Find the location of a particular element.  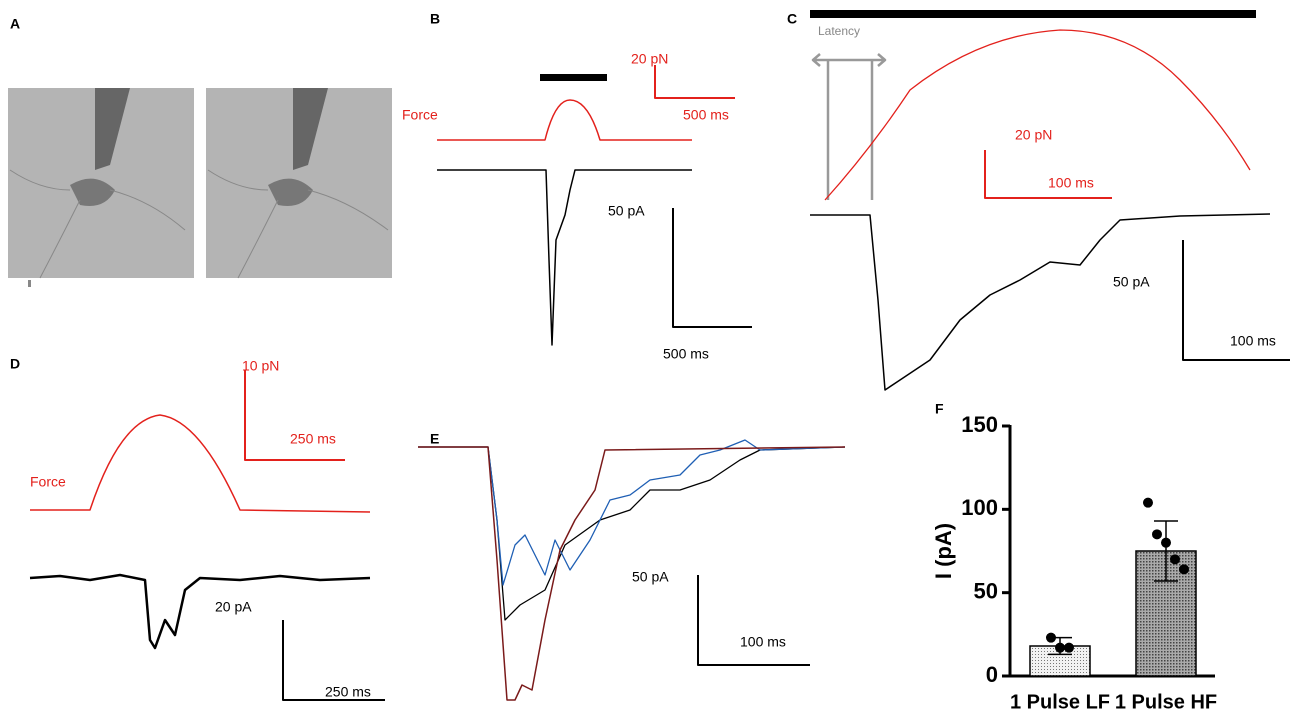

latency-label: Latency is located at coordinates (839, 31).